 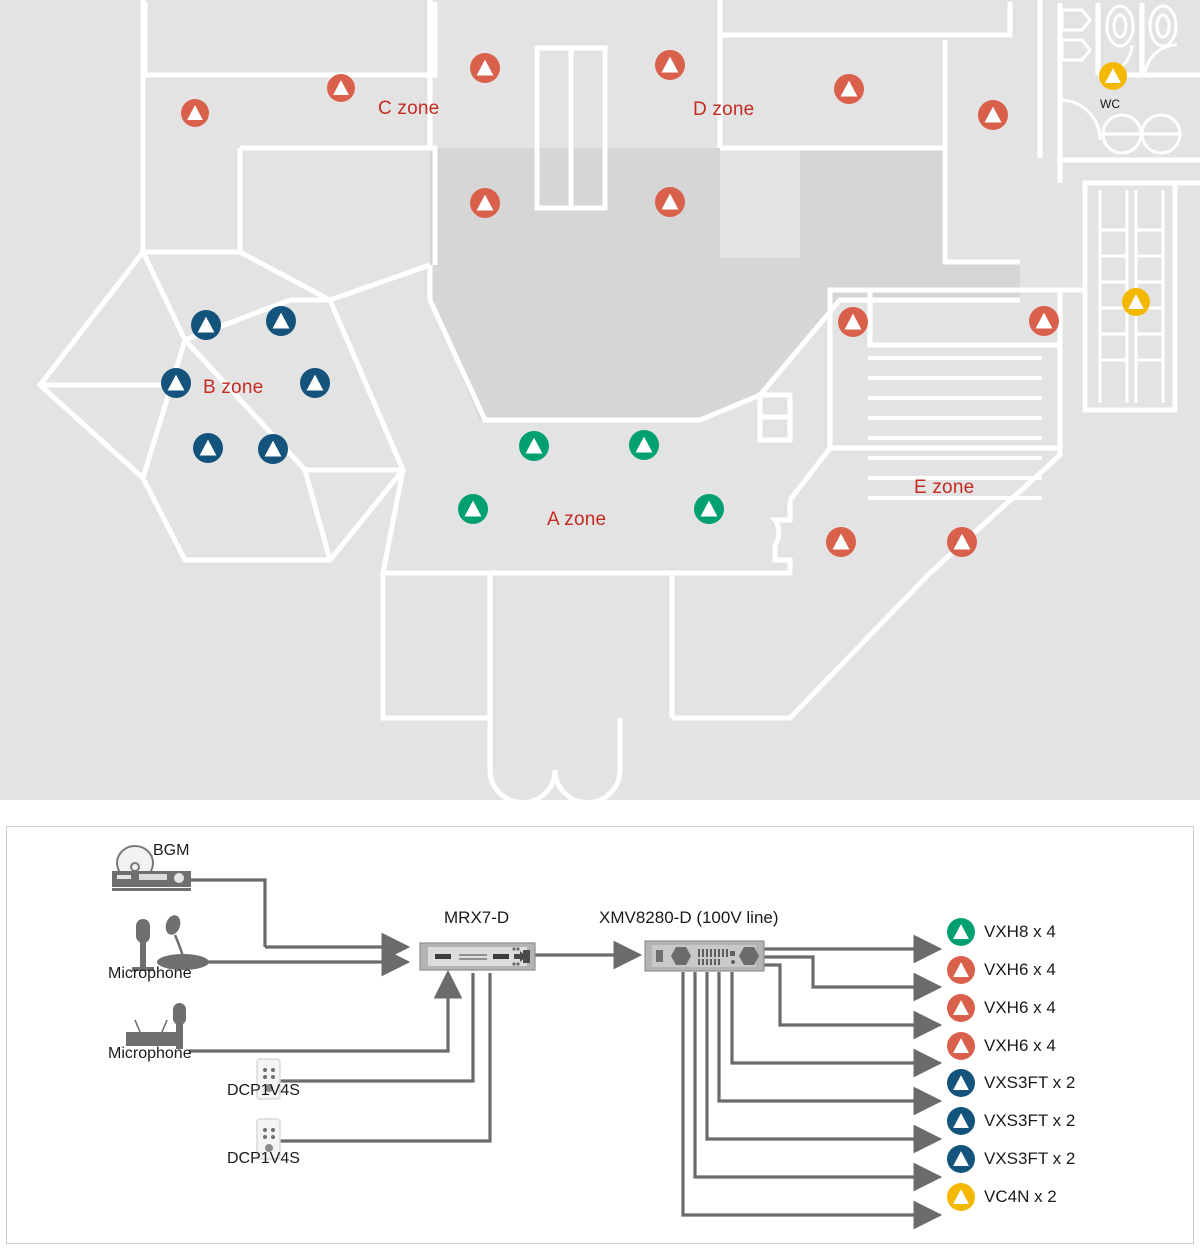 What do you see at coordinates (477, 956) in the screenshot?
I see `mrx7-d-device-icon` at bounding box center [477, 956].